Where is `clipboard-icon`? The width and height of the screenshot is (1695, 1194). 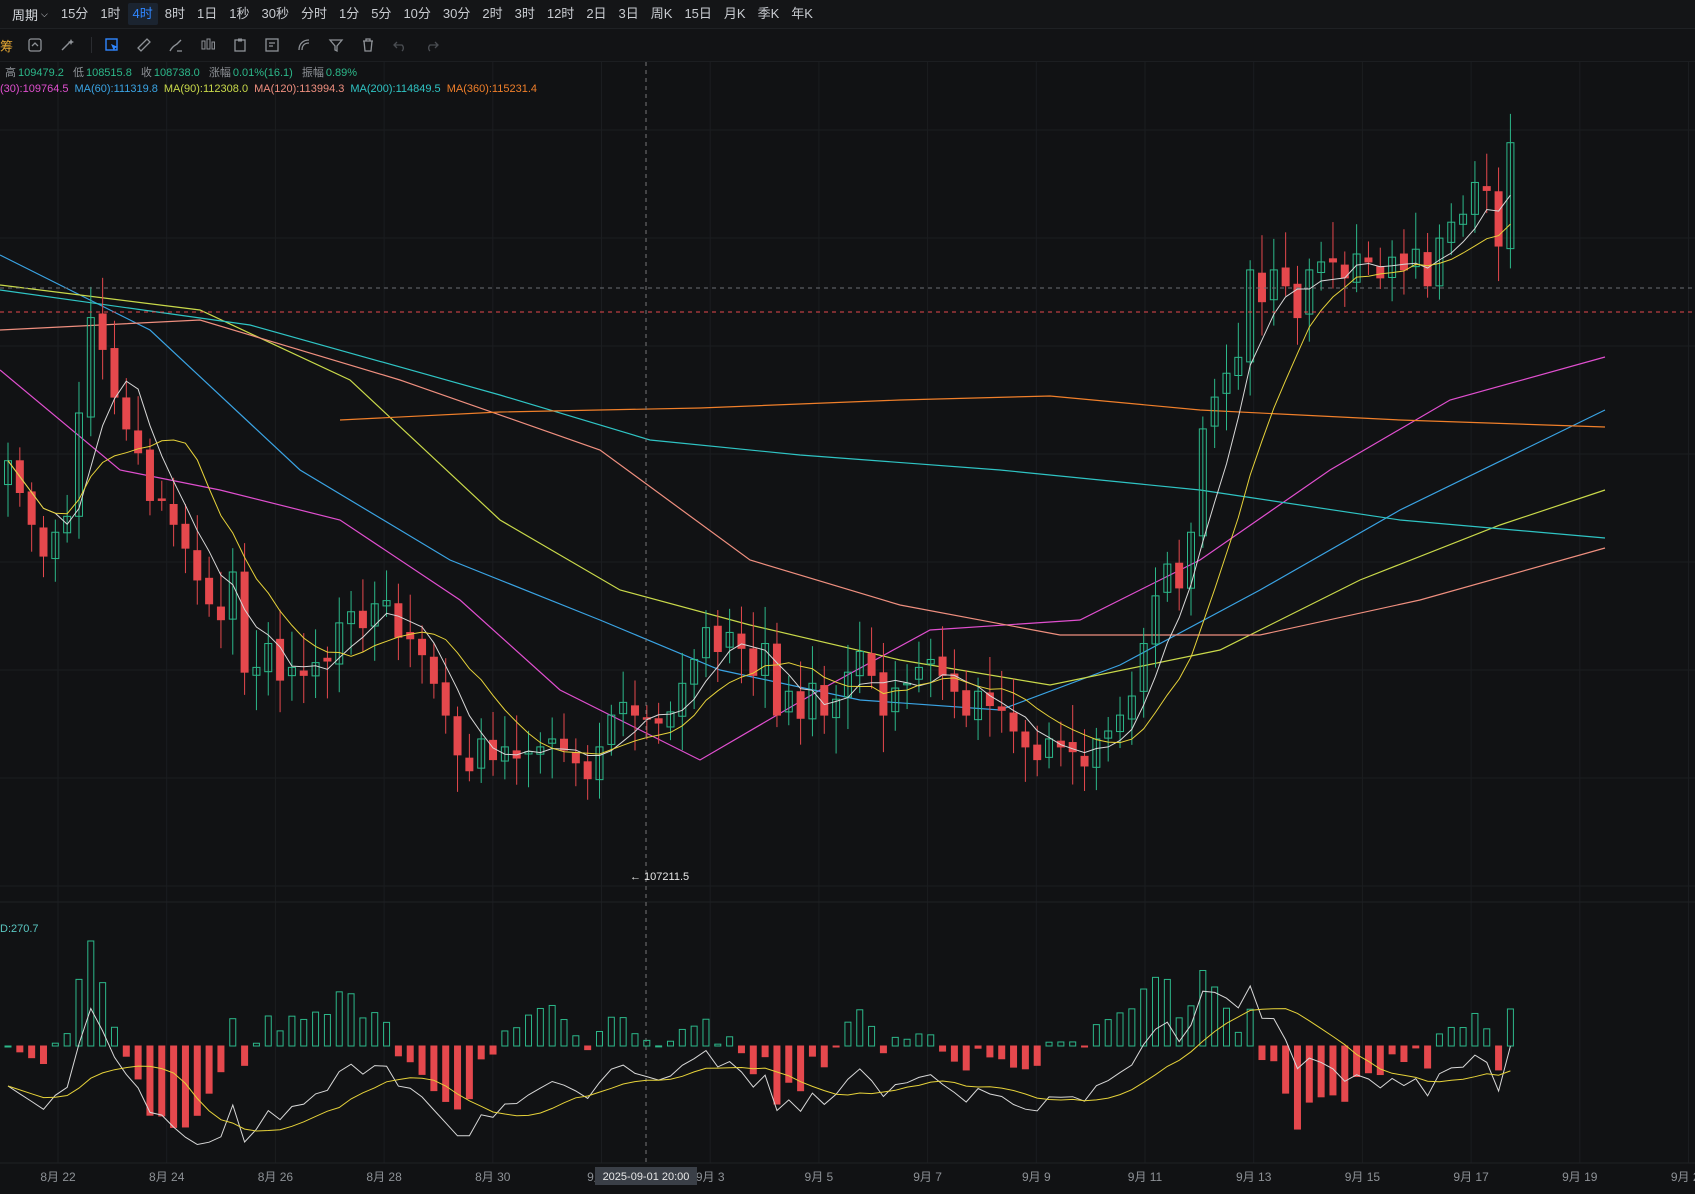
clipboard-icon is located at coordinates (240, 45).